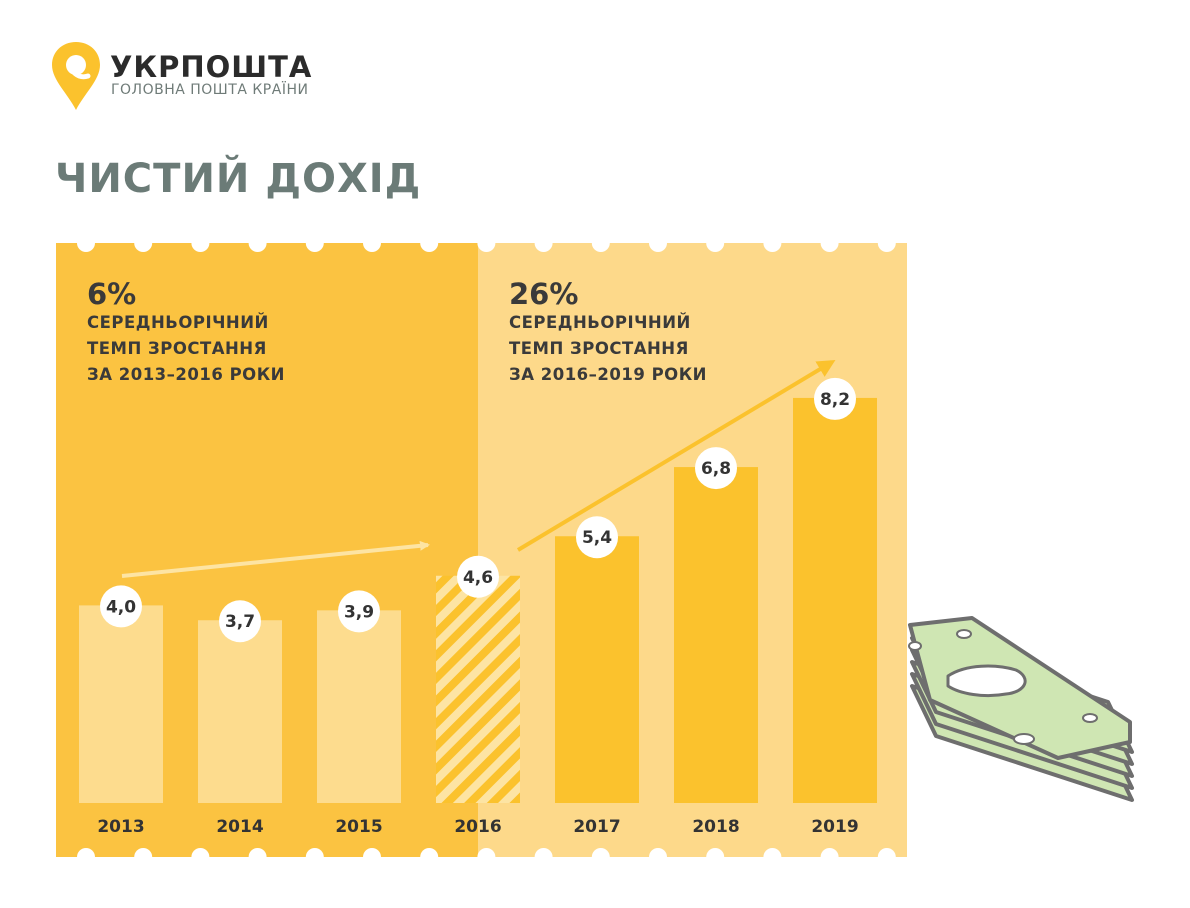 The image size is (1190, 908). What do you see at coordinates (835, 600) in the screenshot?
I see `bar-2019` at bounding box center [835, 600].